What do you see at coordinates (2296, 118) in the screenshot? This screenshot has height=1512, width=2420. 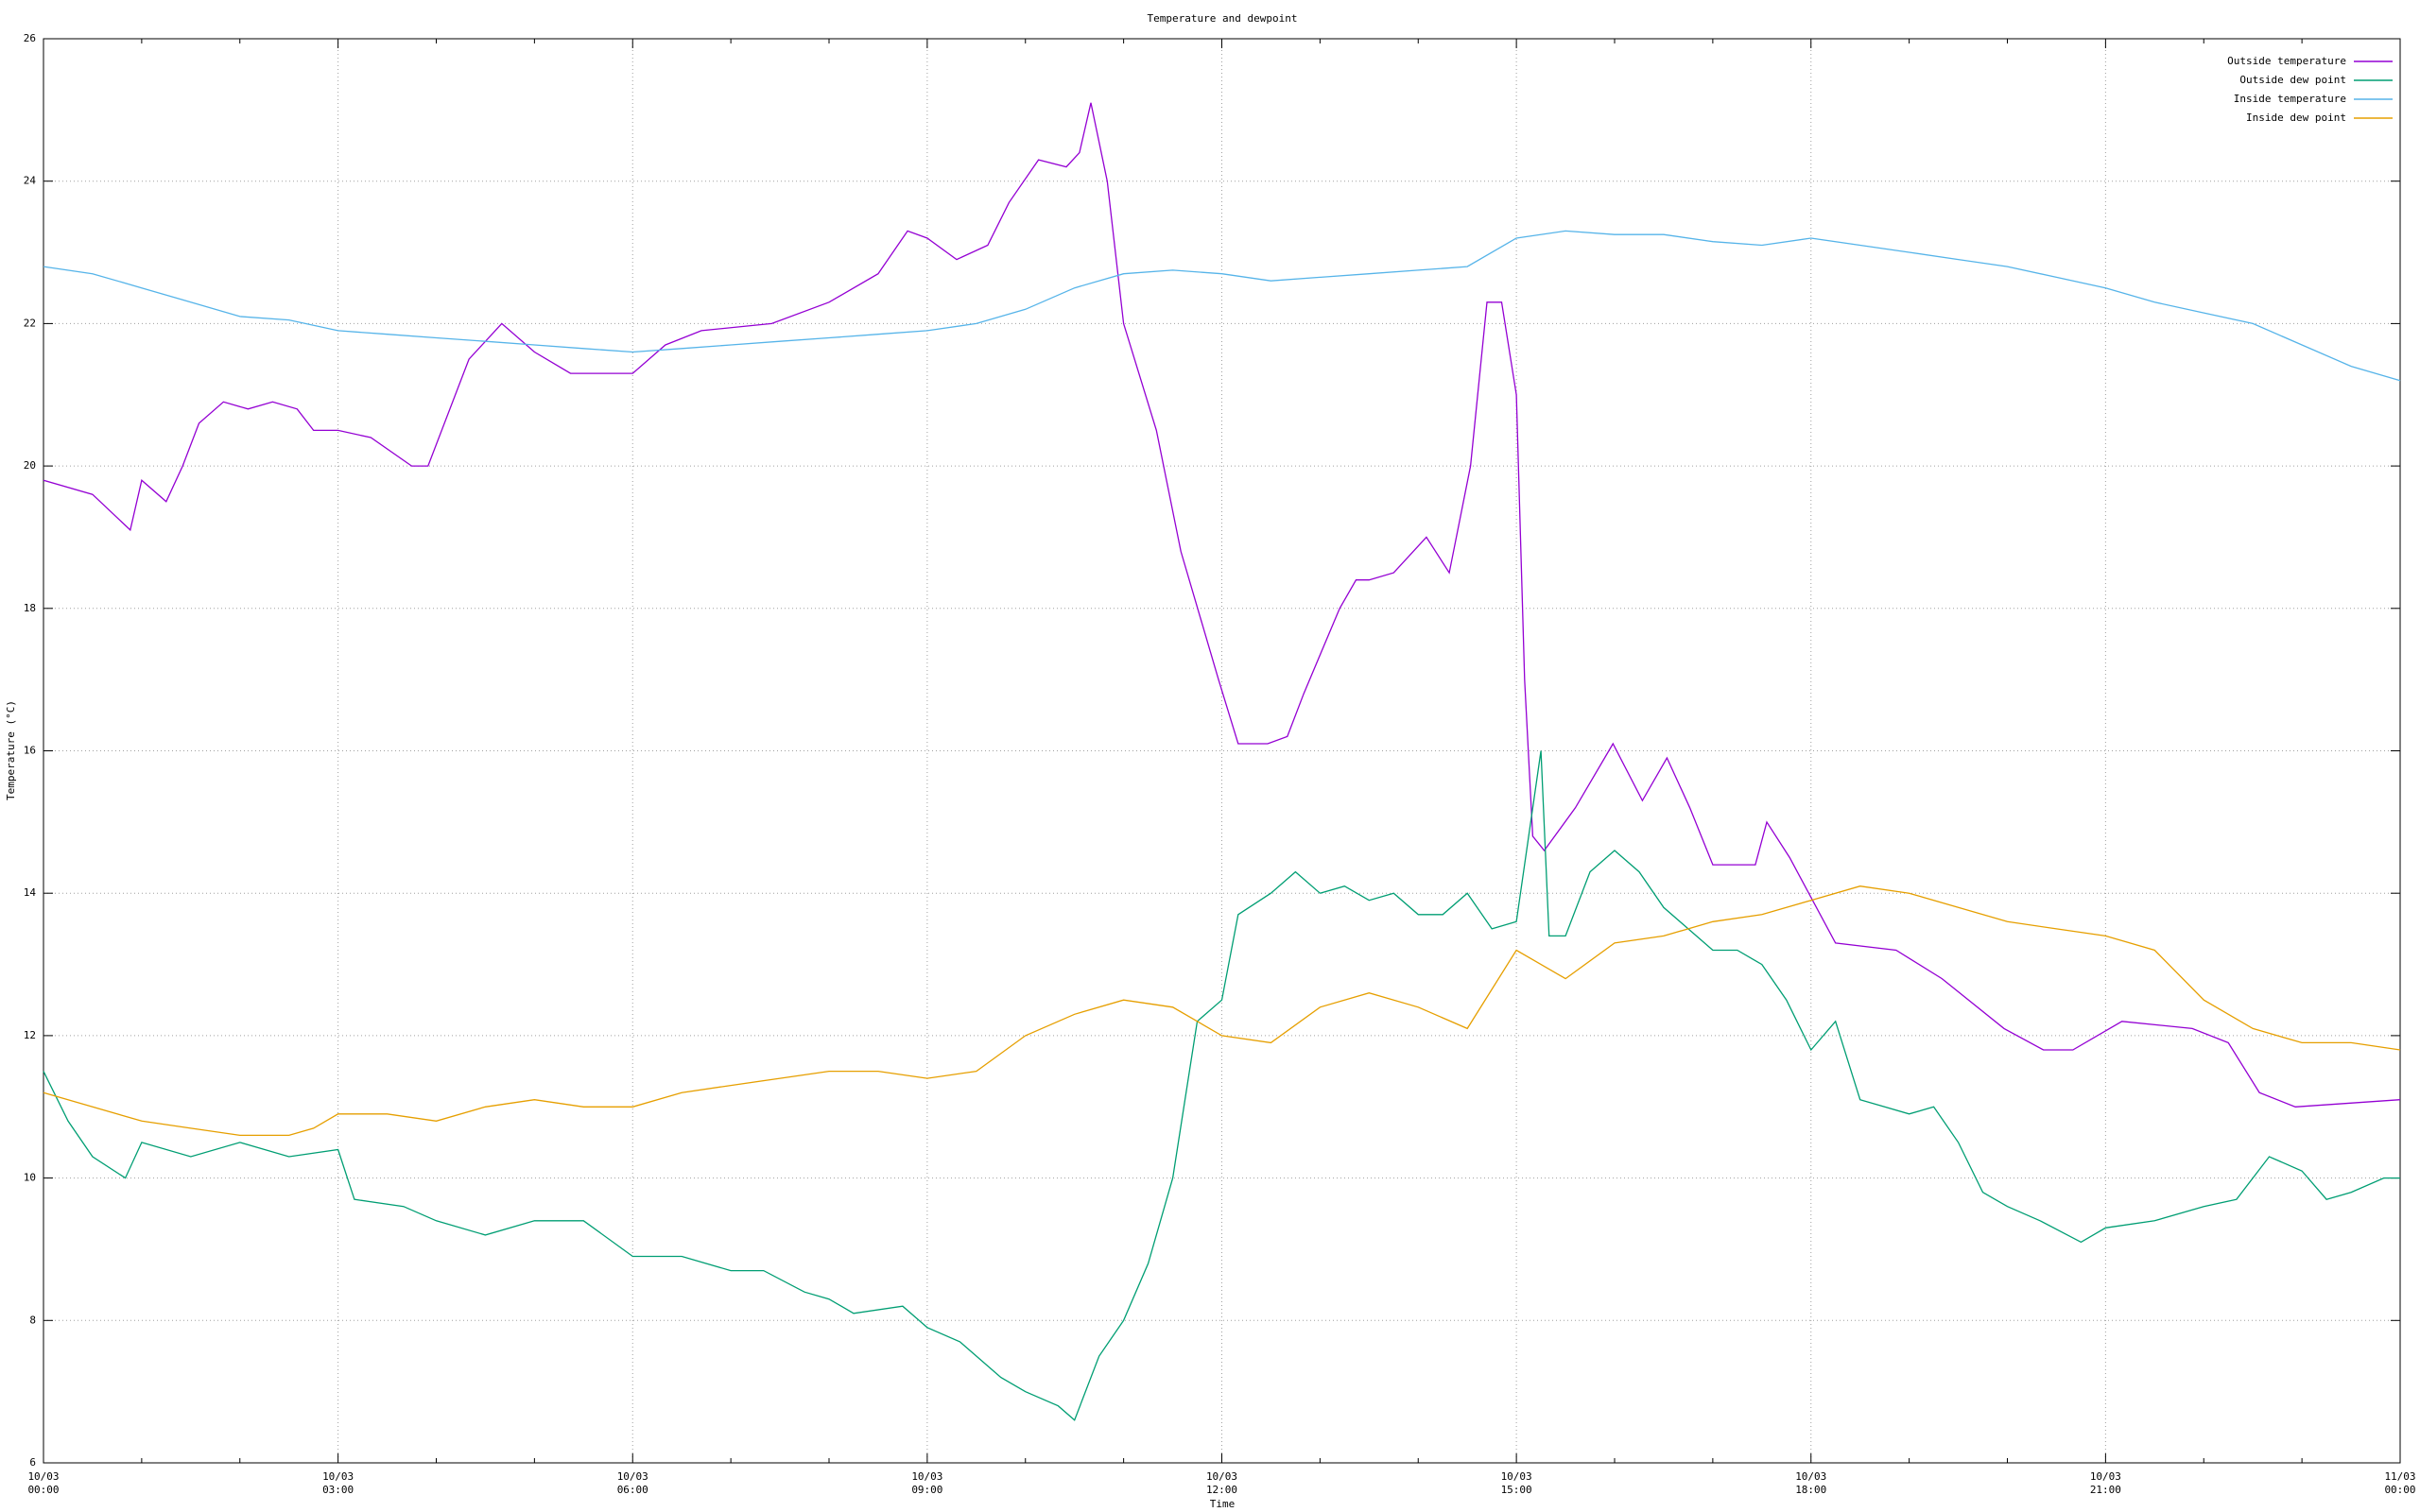 I see `legend-label: Inside dew point` at bounding box center [2296, 118].